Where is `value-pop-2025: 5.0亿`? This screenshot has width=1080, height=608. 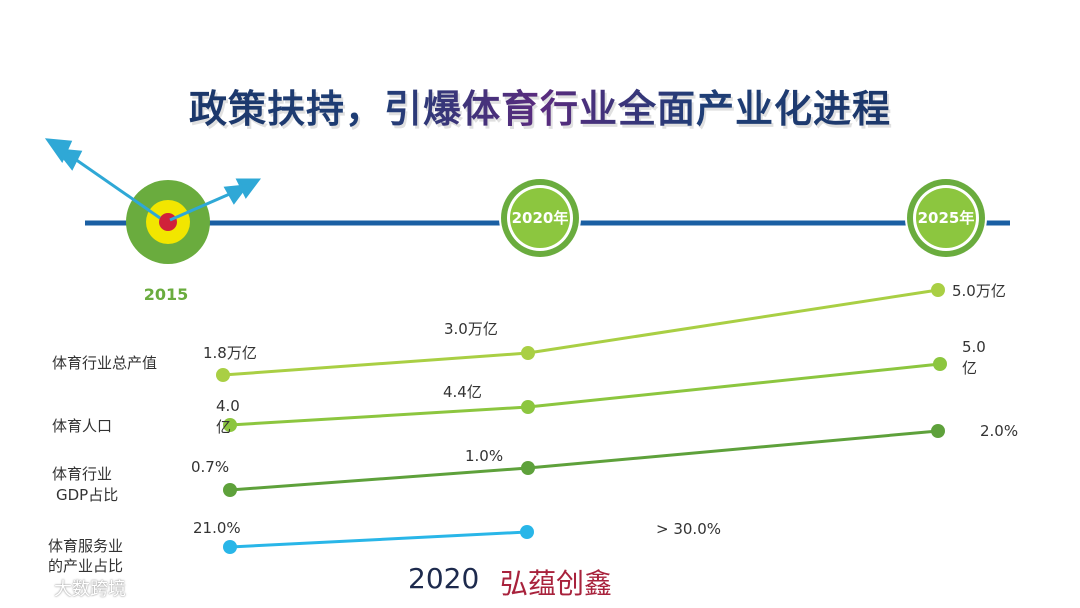 value-pop-2025: 5.0亿 is located at coordinates (974, 357).